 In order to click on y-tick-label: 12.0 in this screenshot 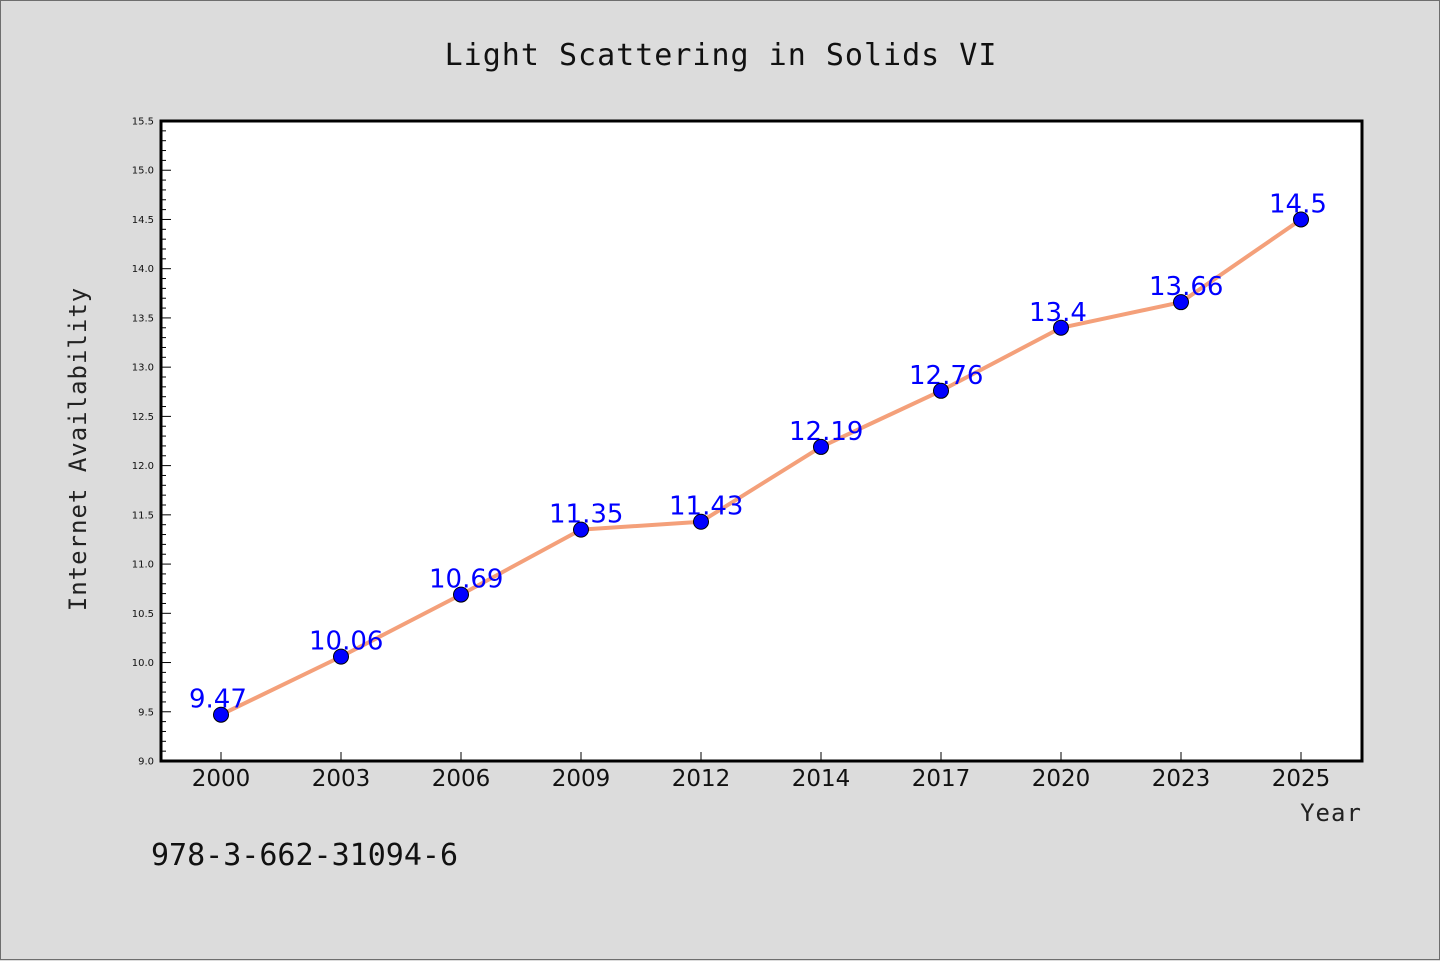, I will do `click(143, 466)`.